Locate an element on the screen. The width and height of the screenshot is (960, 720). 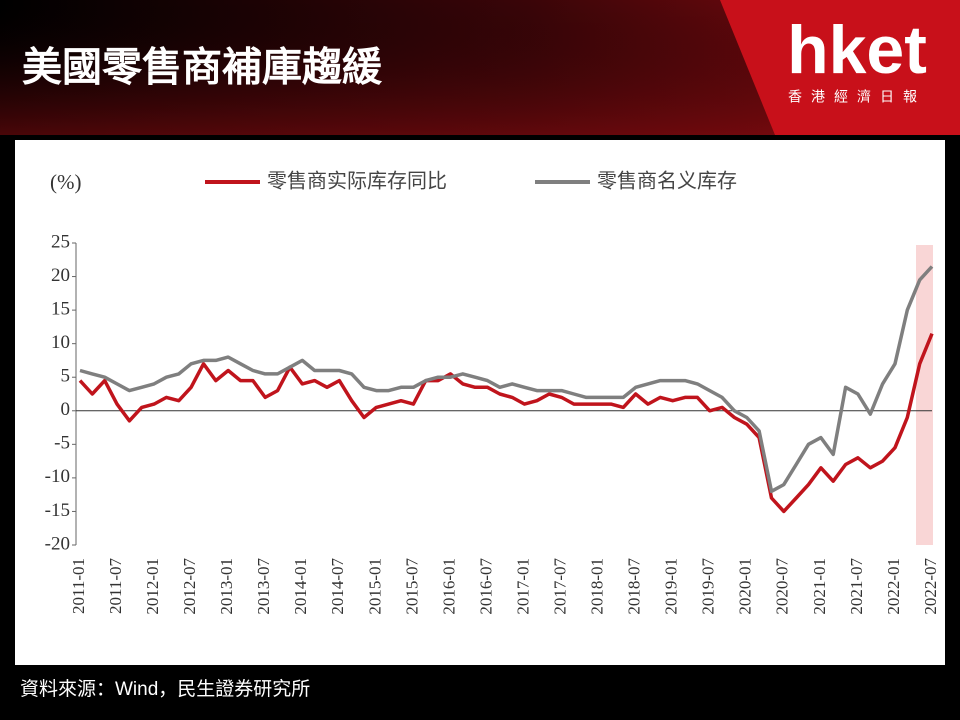
x-tick-label: 2022-07 is located at coordinates (930, 586).